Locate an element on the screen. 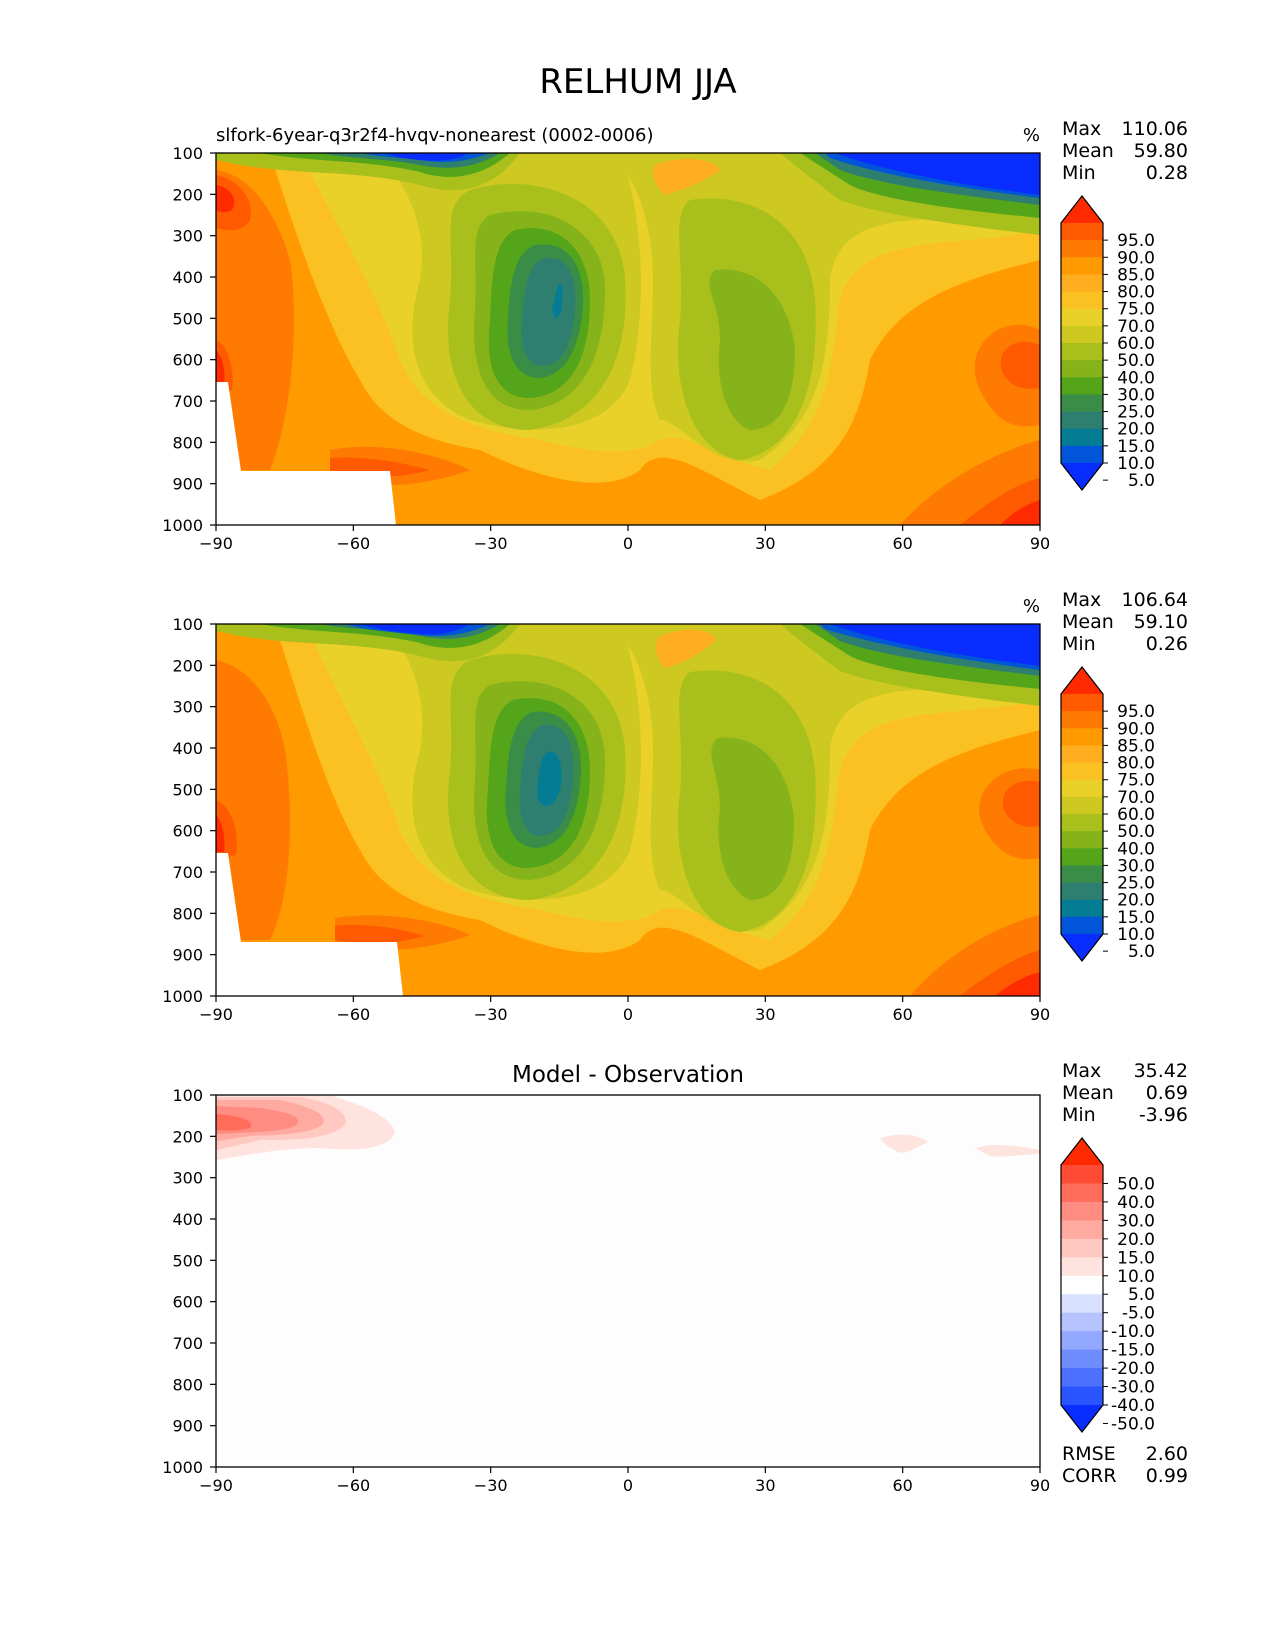 The height and width of the screenshot is (1650, 1275). colorbar-label: -30.0 is located at coordinates (1133, 1388).